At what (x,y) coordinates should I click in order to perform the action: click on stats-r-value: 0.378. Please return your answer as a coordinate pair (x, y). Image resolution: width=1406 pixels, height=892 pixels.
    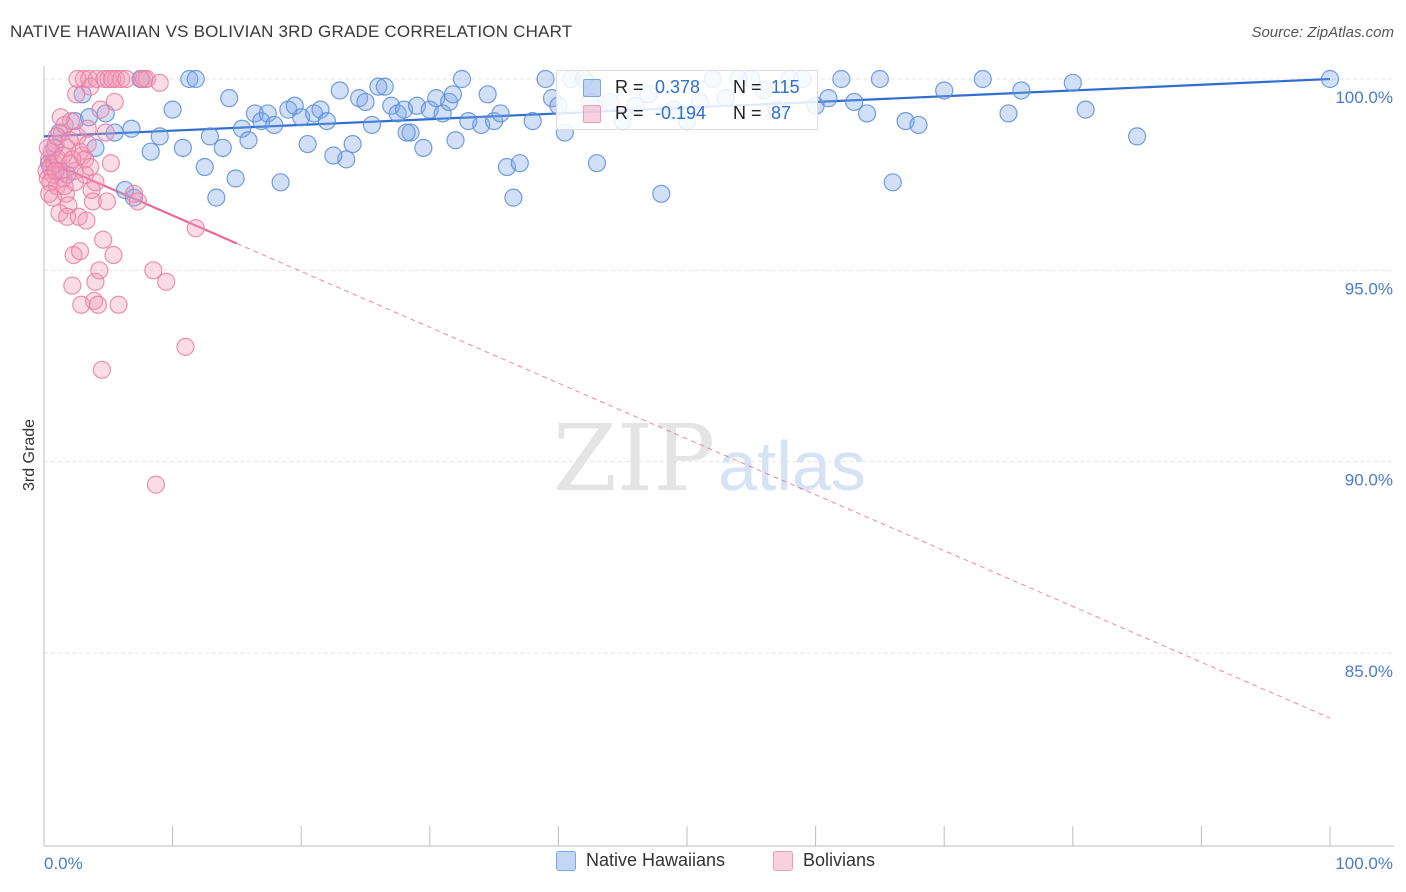
    Looking at the image, I should click on (678, 87).